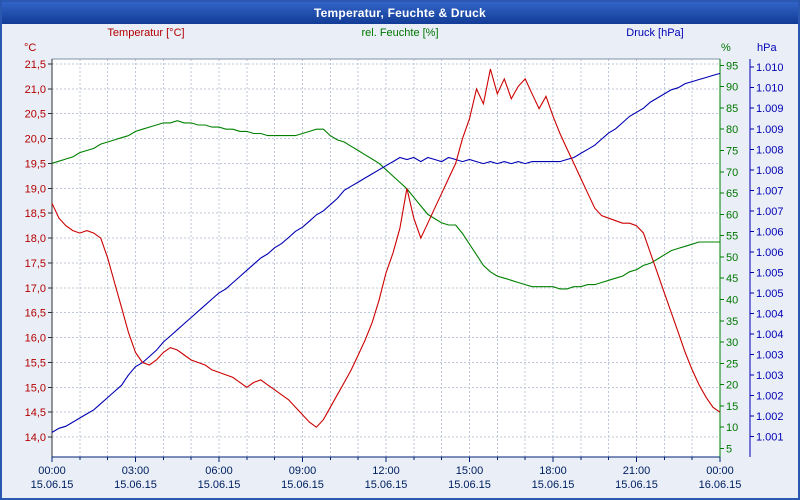 Image resolution: width=800 pixels, height=500 pixels. Describe the element at coordinates (35, 189) in the screenshot. I see `svg-text: 19,0` at that location.